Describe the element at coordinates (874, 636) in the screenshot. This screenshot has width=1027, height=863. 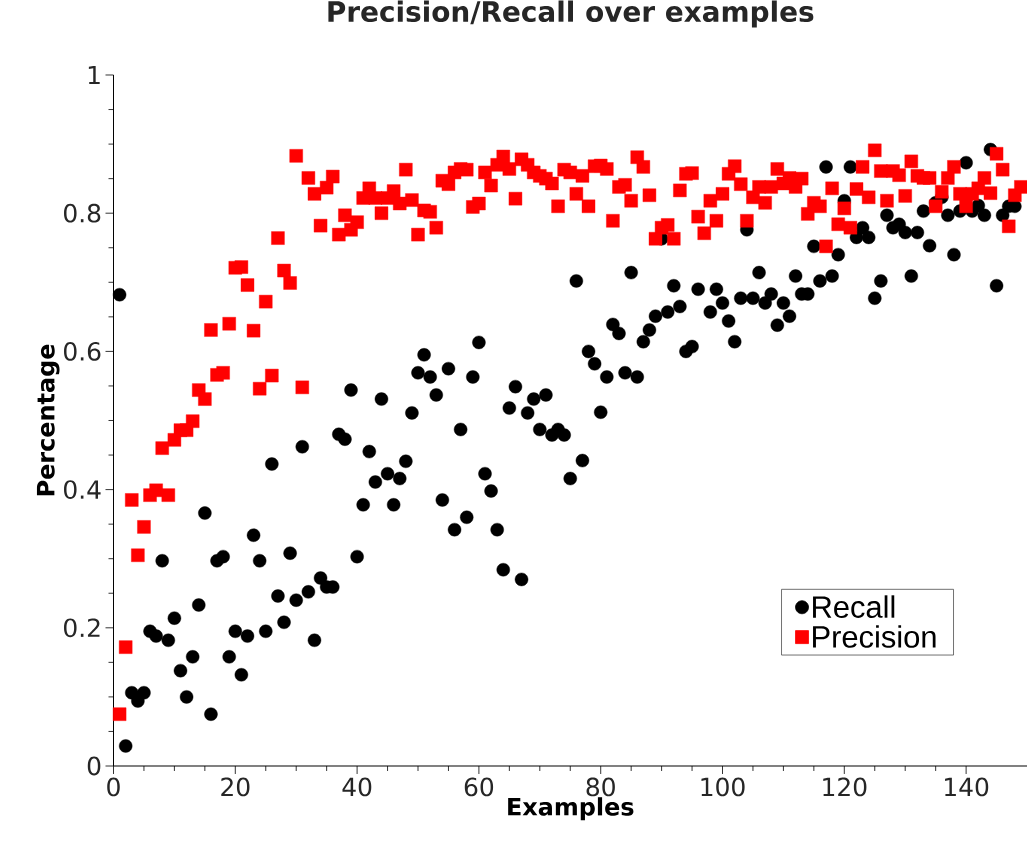
I see `legend-label: Precision` at that location.